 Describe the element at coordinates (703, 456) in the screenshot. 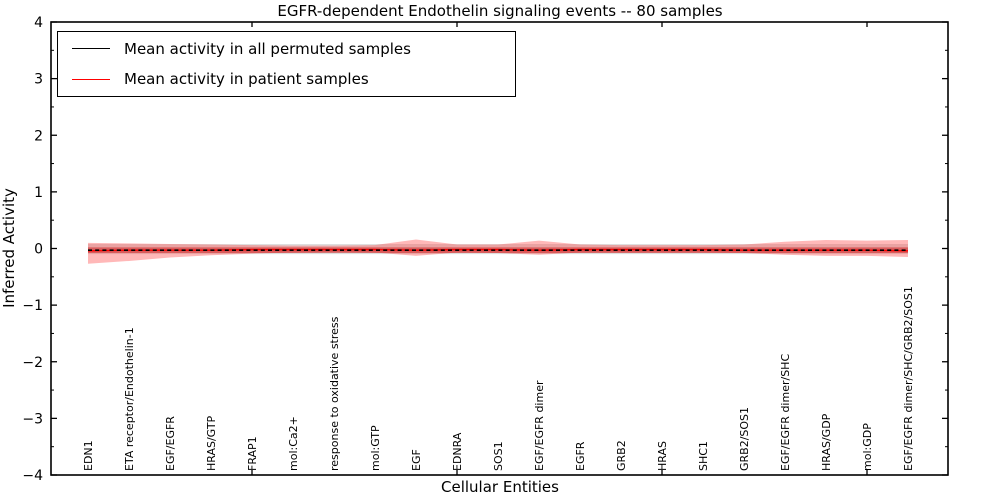

I see `x-category-label: SHC1` at that location.